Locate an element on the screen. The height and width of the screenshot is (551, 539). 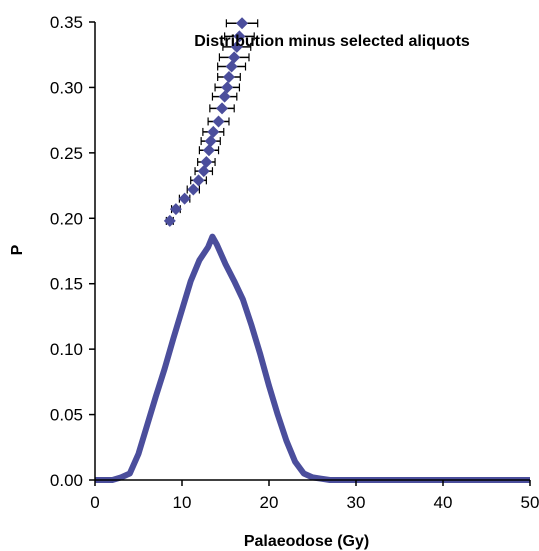
x-tick-label: 0 is located at coordinates (94, 502).